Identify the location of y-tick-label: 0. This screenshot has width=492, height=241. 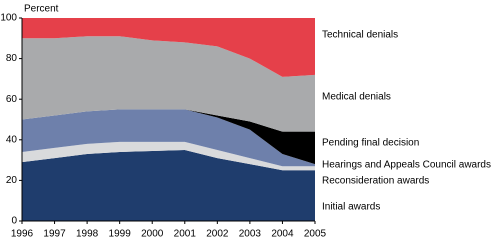
(14, 221).